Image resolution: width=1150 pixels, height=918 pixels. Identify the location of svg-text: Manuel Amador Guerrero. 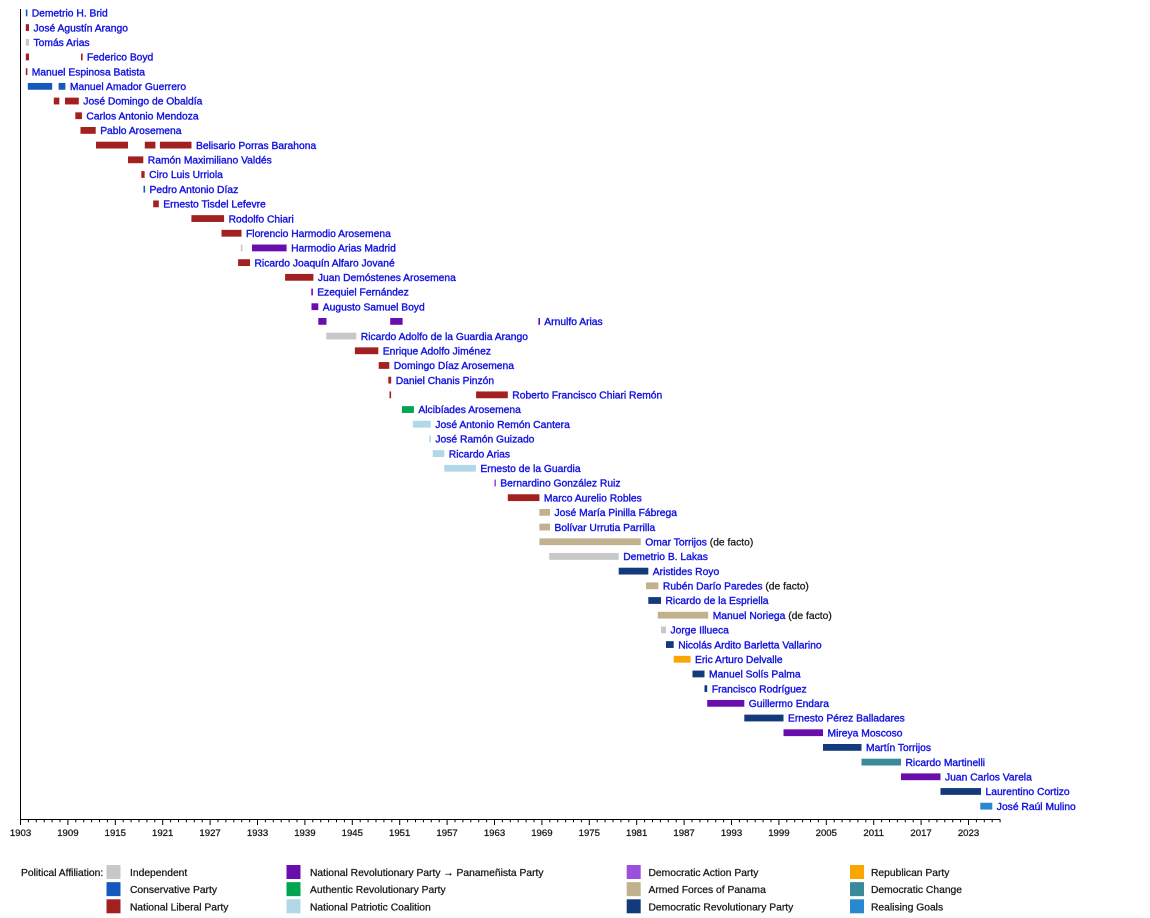
(128, 87).